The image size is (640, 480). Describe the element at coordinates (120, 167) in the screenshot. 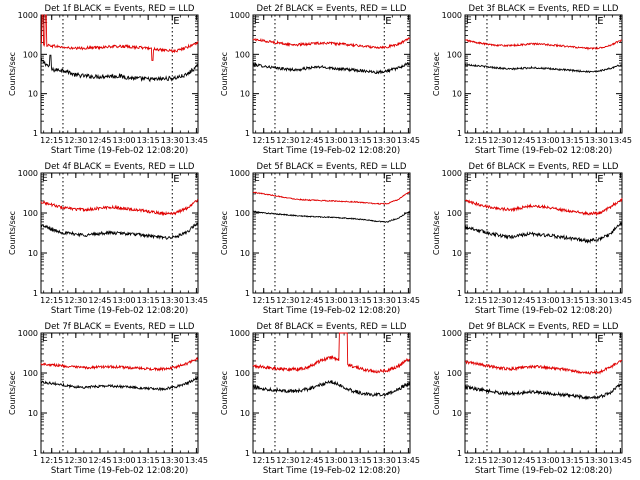

I see `panel-title: Det 4f BLACK = Events, RED = LLD` at that location.